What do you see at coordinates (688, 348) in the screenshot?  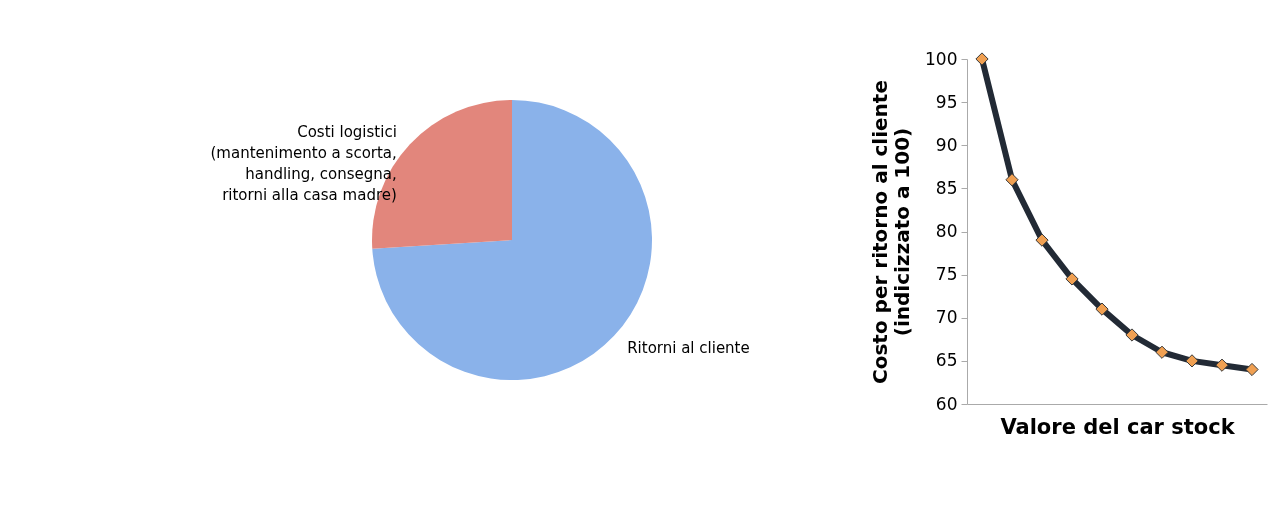 I see `slice-label: Ritorni al cliente` at bounding box center [688, 348].